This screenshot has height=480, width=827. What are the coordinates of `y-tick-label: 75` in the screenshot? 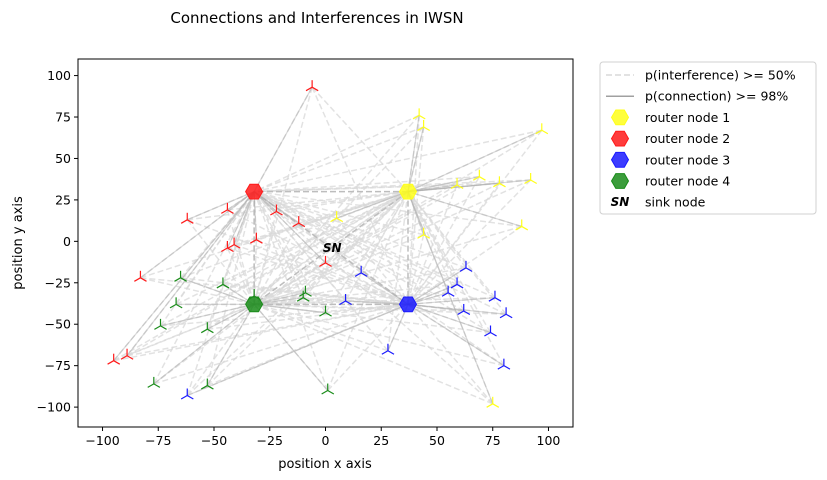 It's located at (63, 117).